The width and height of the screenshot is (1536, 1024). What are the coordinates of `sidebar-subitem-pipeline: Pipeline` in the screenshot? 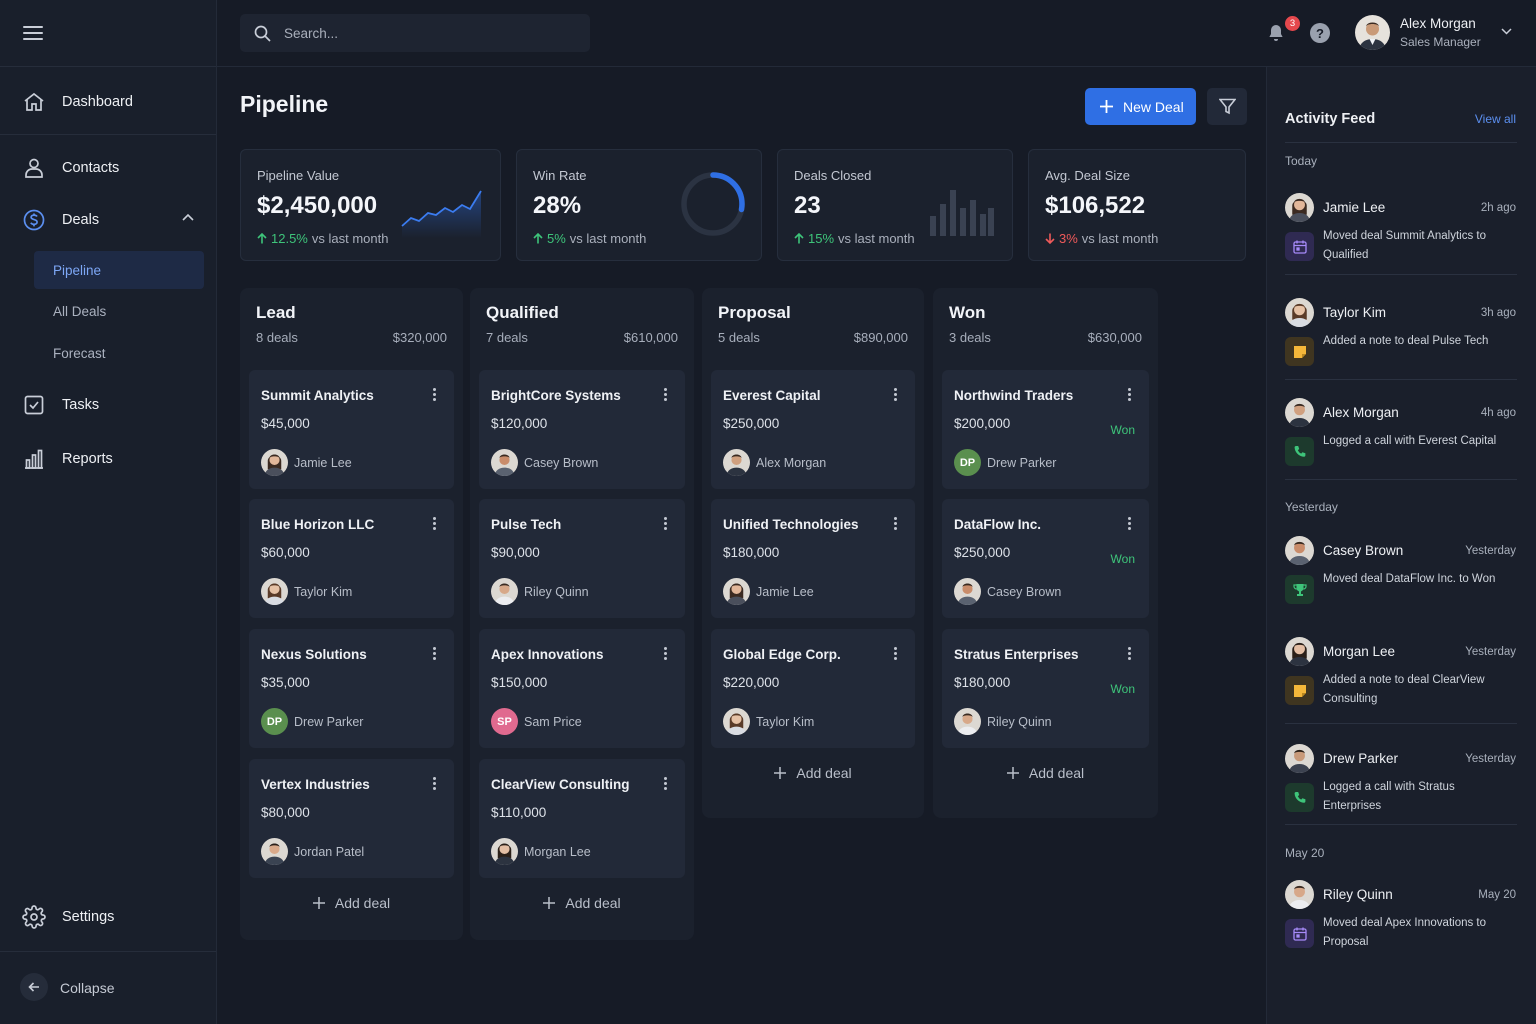 It's located at (119, 270).